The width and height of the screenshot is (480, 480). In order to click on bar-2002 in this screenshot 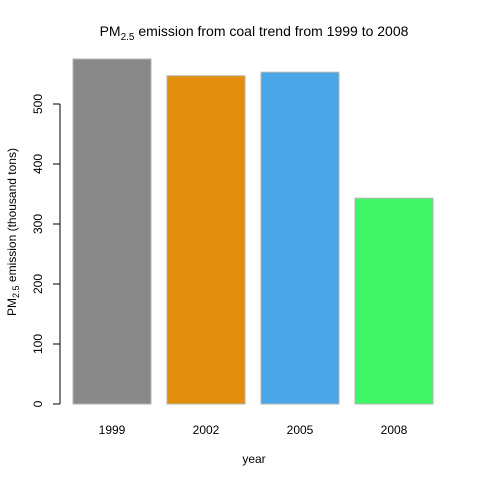, I will do `click(206, 240)`.